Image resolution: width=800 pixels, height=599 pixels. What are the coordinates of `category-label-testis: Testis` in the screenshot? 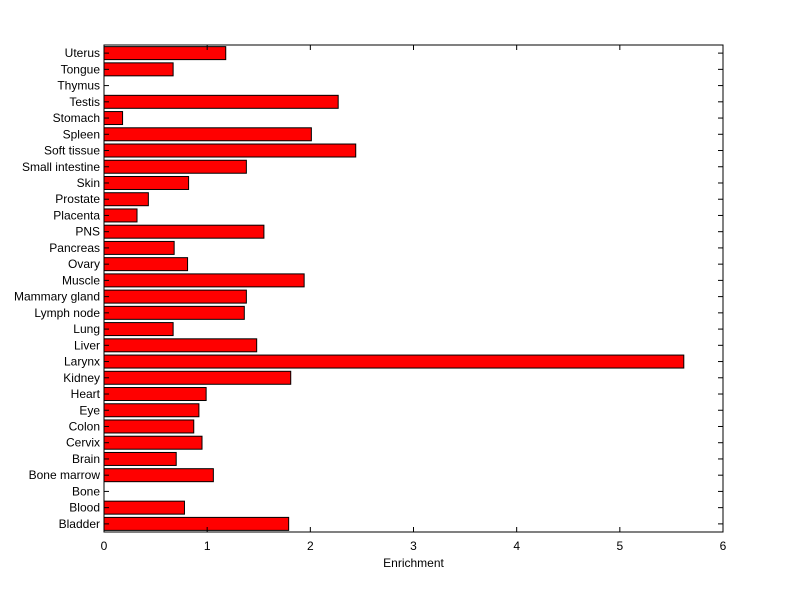 It's located at (84, 102).